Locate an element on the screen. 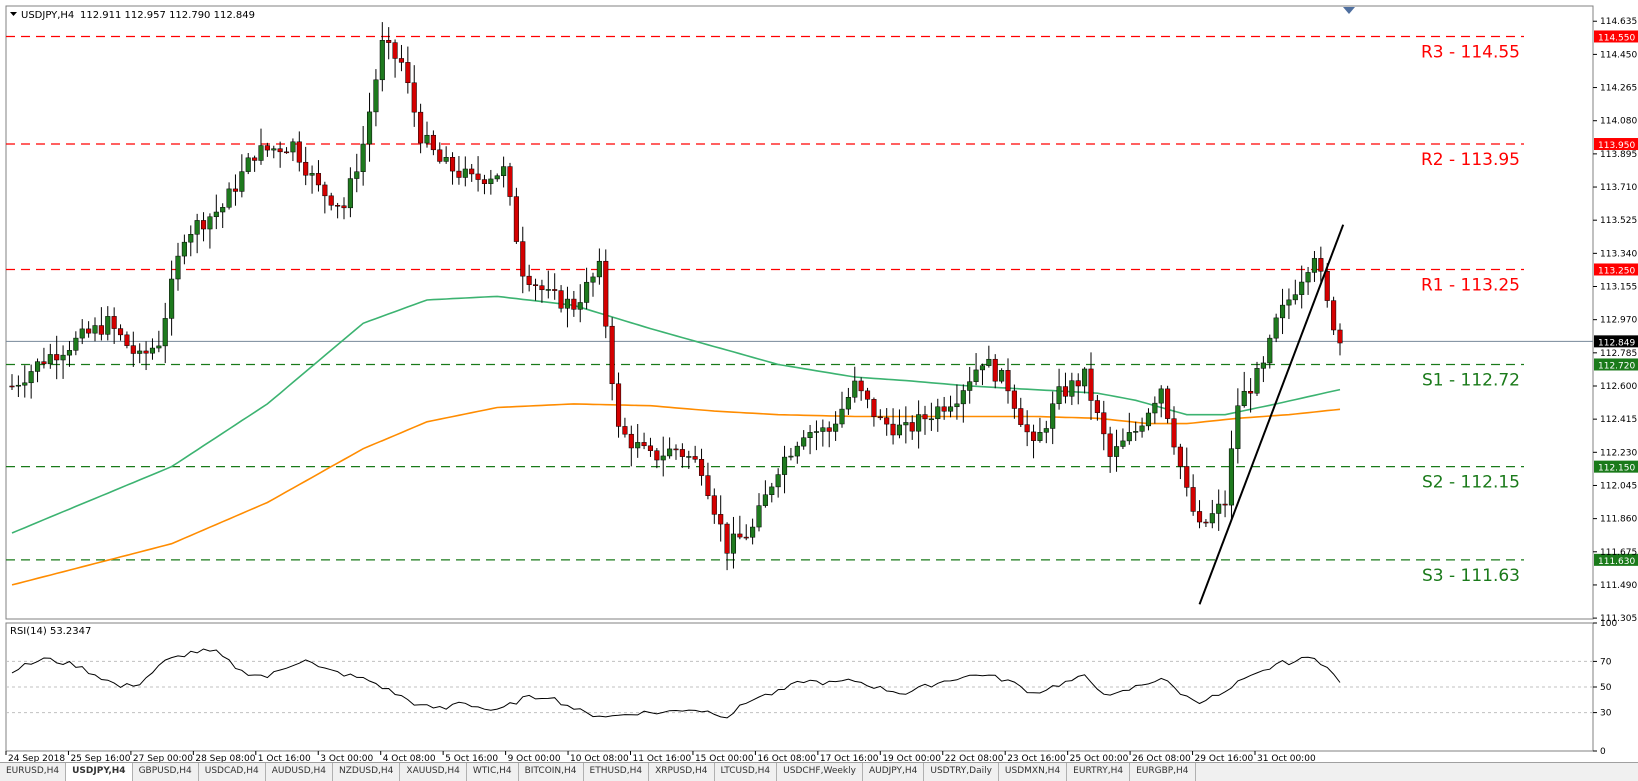 The width and height of the screenshot is (1638, 781). price-axis-tick-label: 111.305 is located at coordinates (1618, 619).